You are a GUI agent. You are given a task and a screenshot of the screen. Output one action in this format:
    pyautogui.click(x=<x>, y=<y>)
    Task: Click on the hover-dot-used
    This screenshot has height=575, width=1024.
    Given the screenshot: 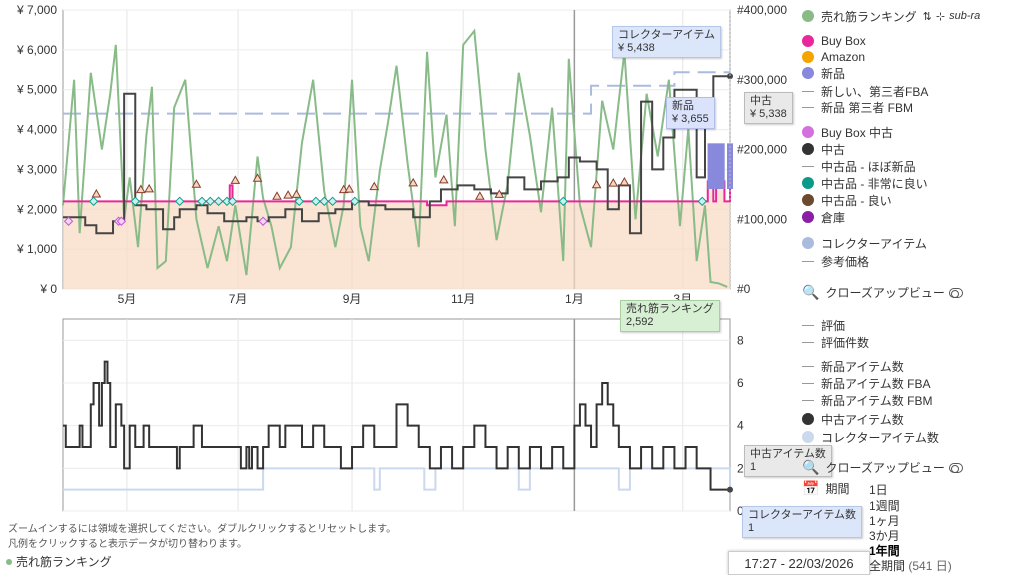 What is the action you would take?
    pyautogui.click(x=730, y=76)
    